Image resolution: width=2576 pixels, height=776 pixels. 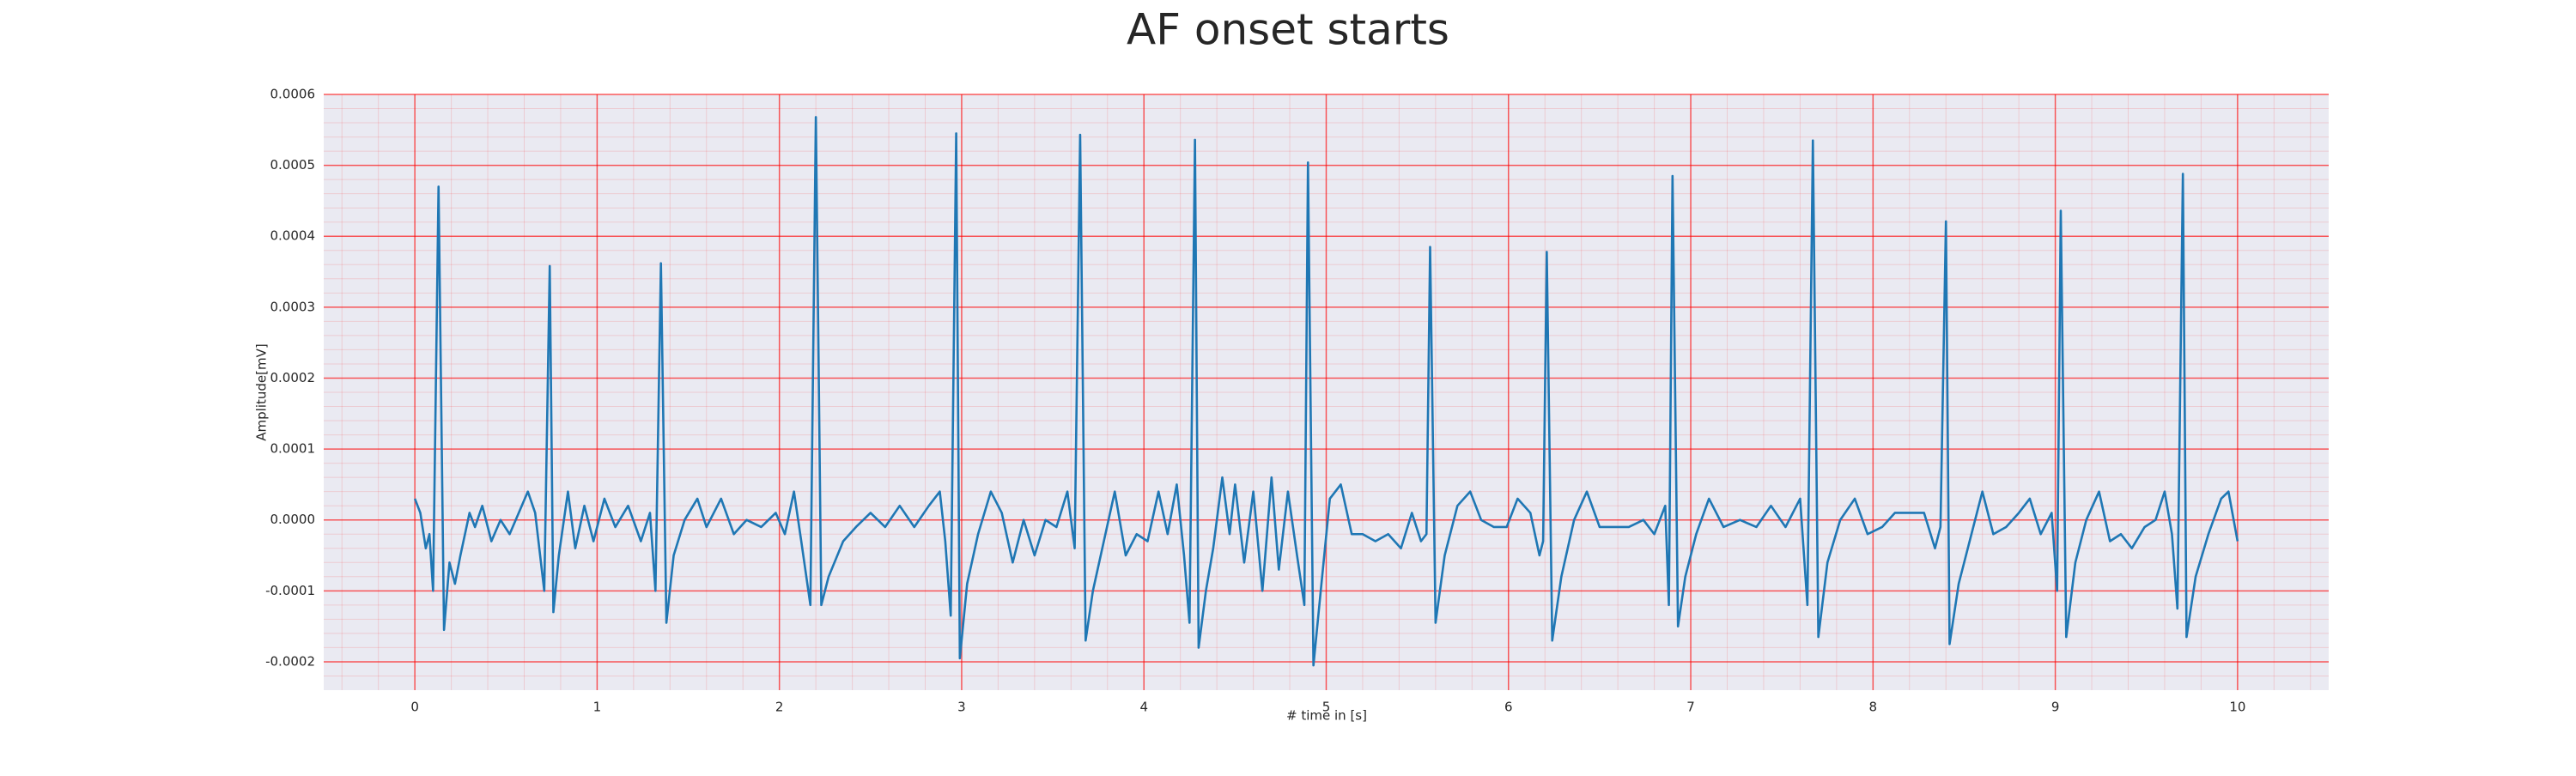 What do you see at coordinates (1873, 707) in the screenshot?
I see `x-tick-label: 8` at bounding box center [1873, 707].